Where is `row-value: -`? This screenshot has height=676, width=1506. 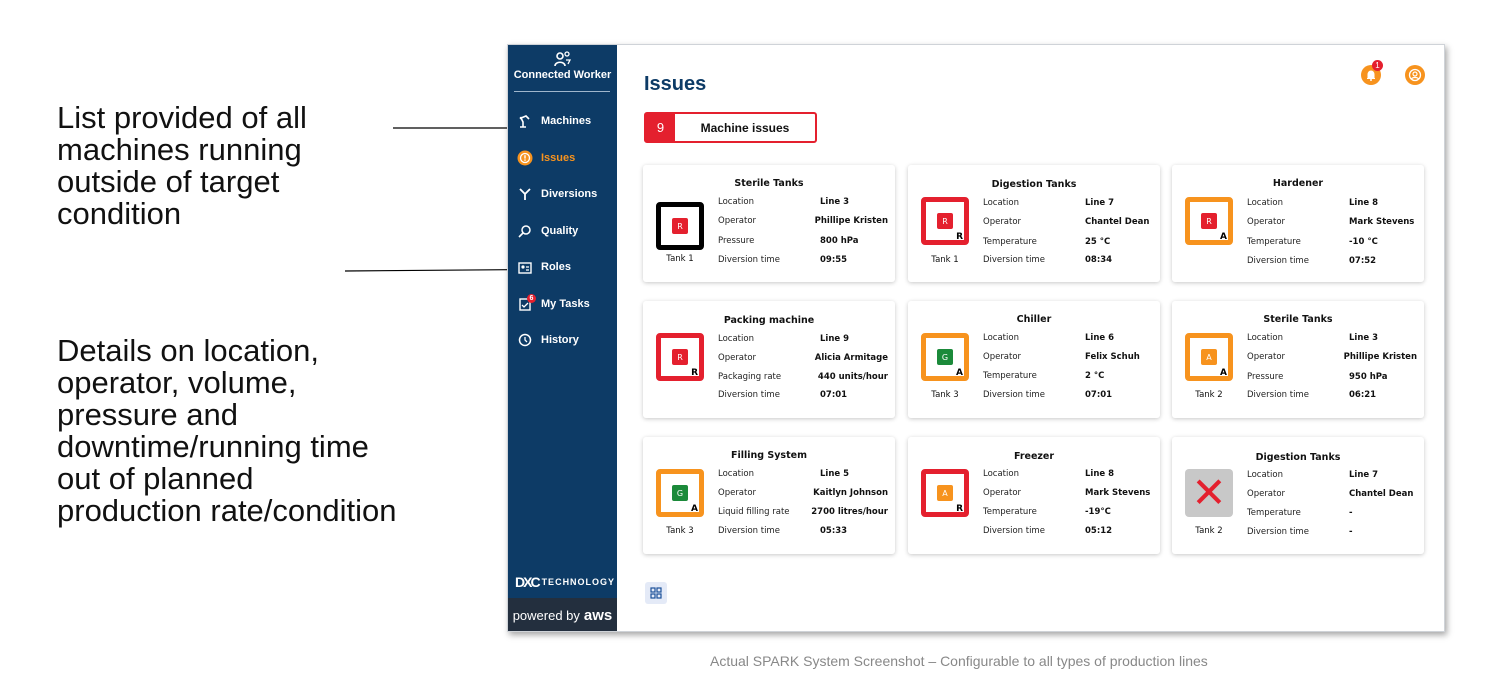
row-value: - is located at coordinates (1351, 532).